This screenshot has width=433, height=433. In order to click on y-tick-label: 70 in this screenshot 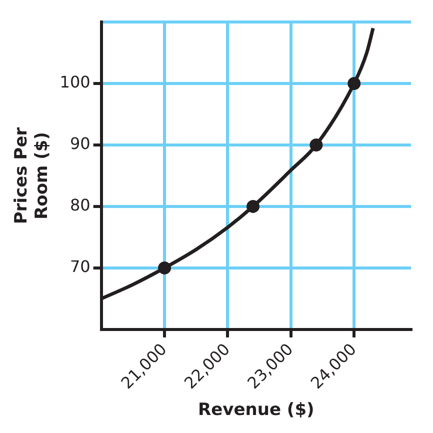, I will do `click(80, 266)`.